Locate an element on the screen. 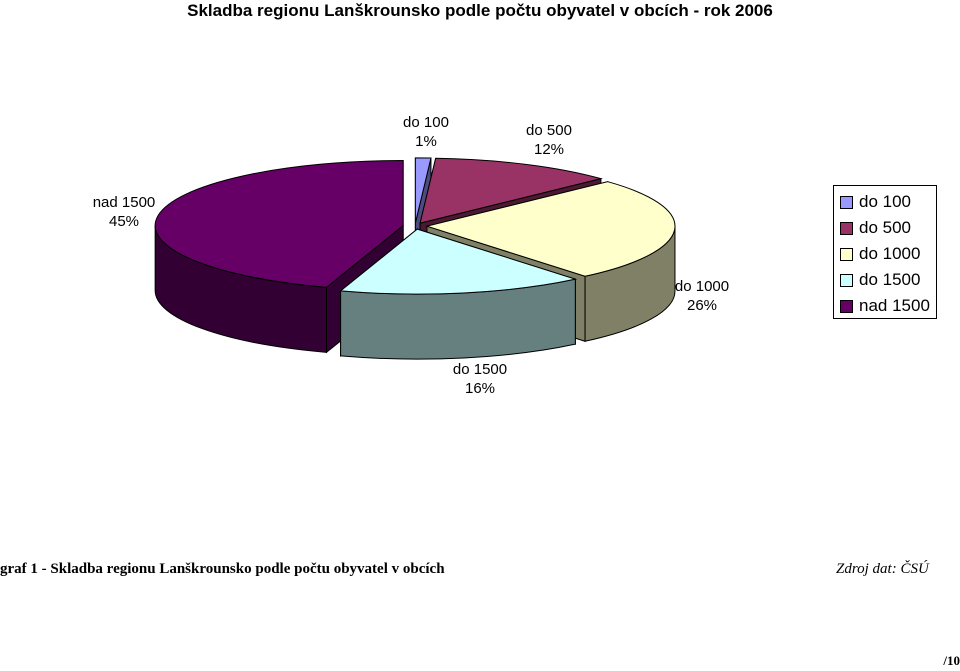 This screenshot has width=960, height=671. data-label-nad-1500-value: 45% is located at coordinates (124, 221).